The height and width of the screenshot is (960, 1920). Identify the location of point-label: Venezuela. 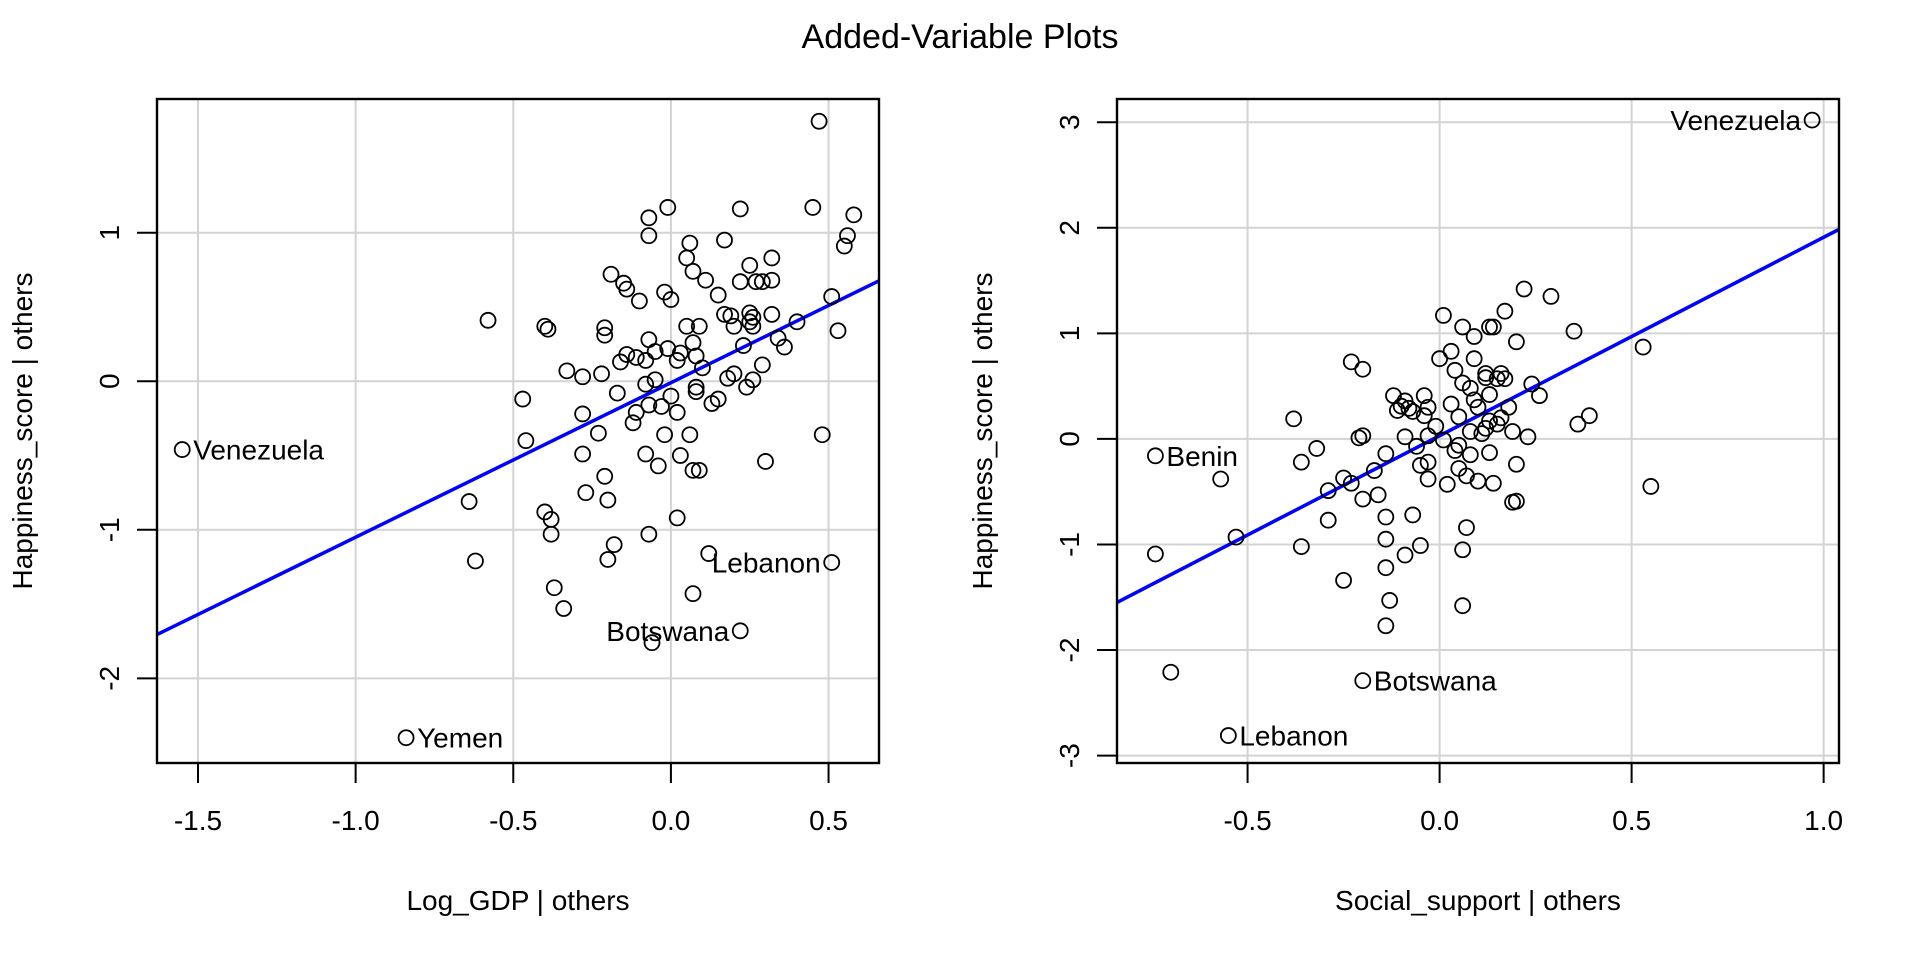
(1735, 120).